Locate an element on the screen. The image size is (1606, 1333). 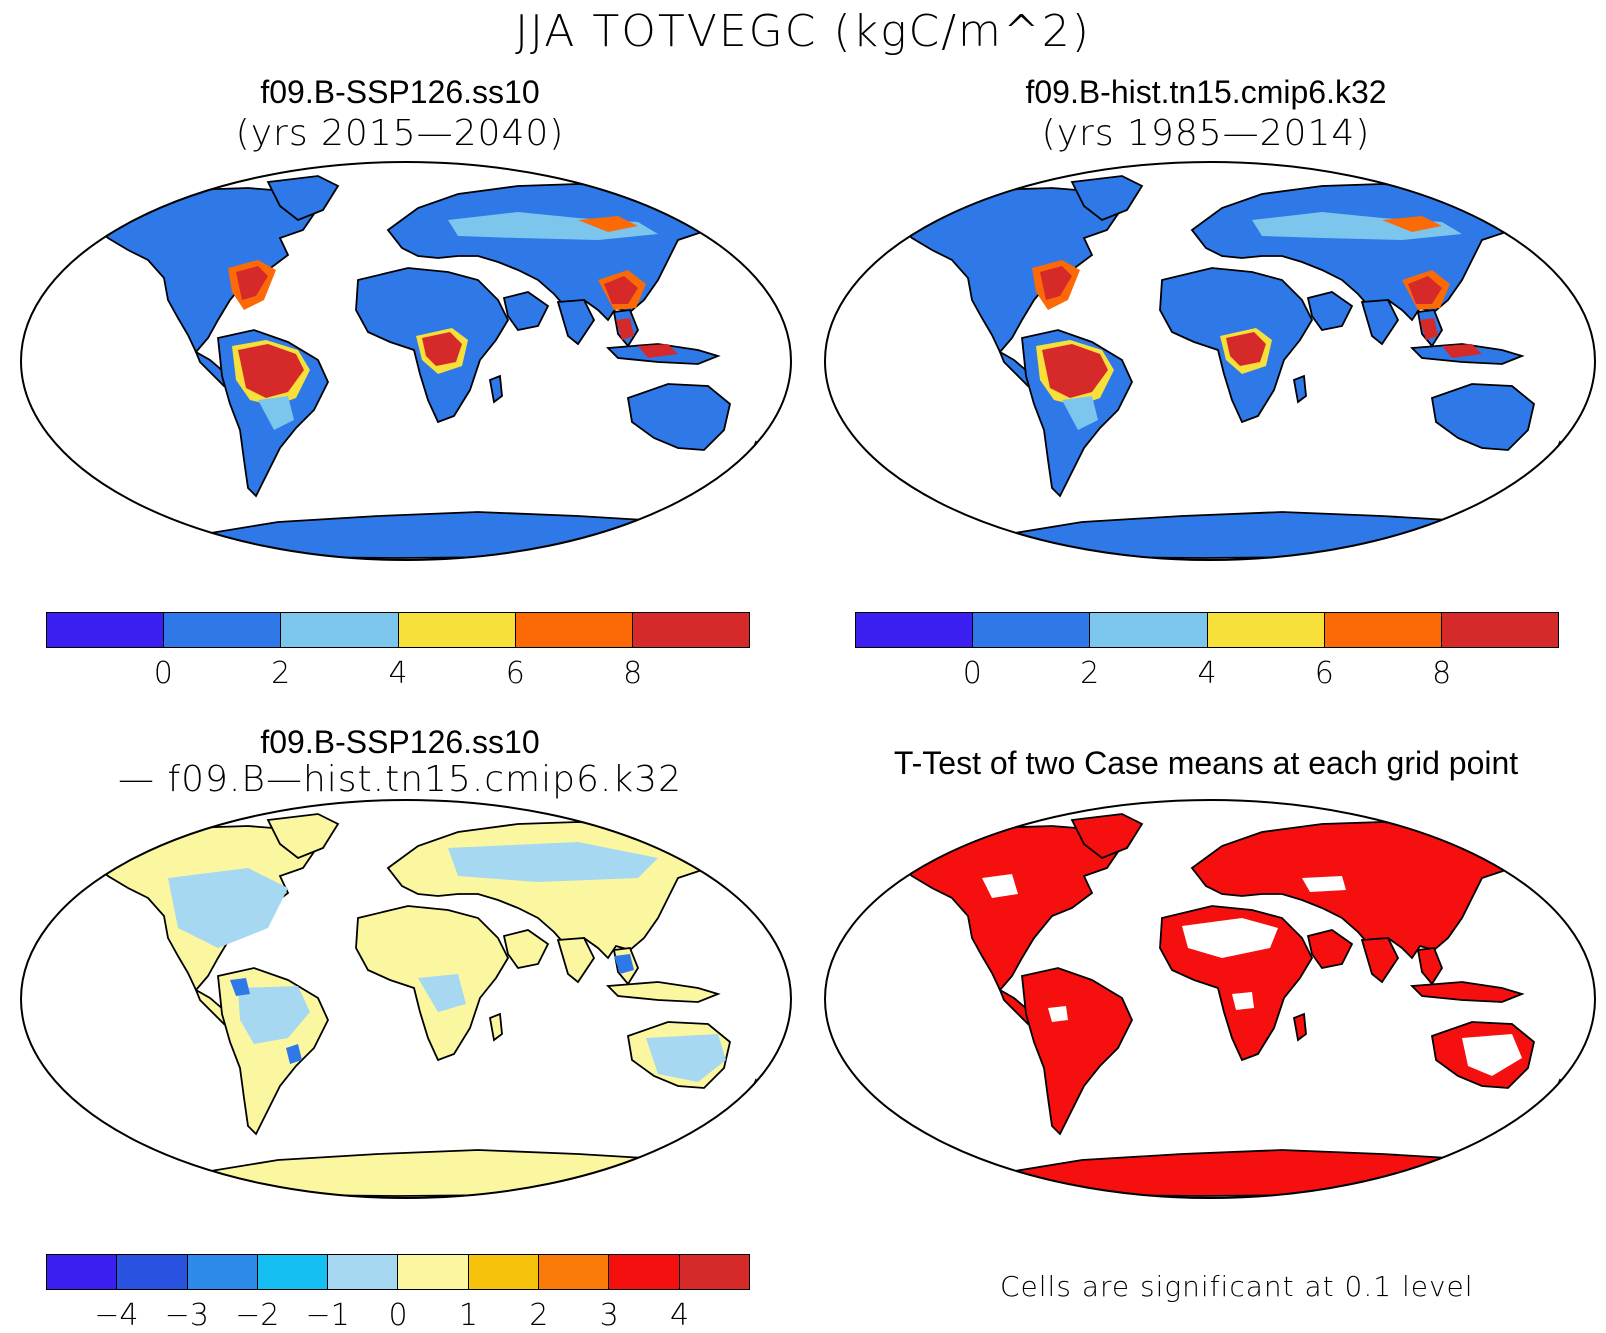
colorbar-tick-label: −1 is located at coordinates (327, 1315).